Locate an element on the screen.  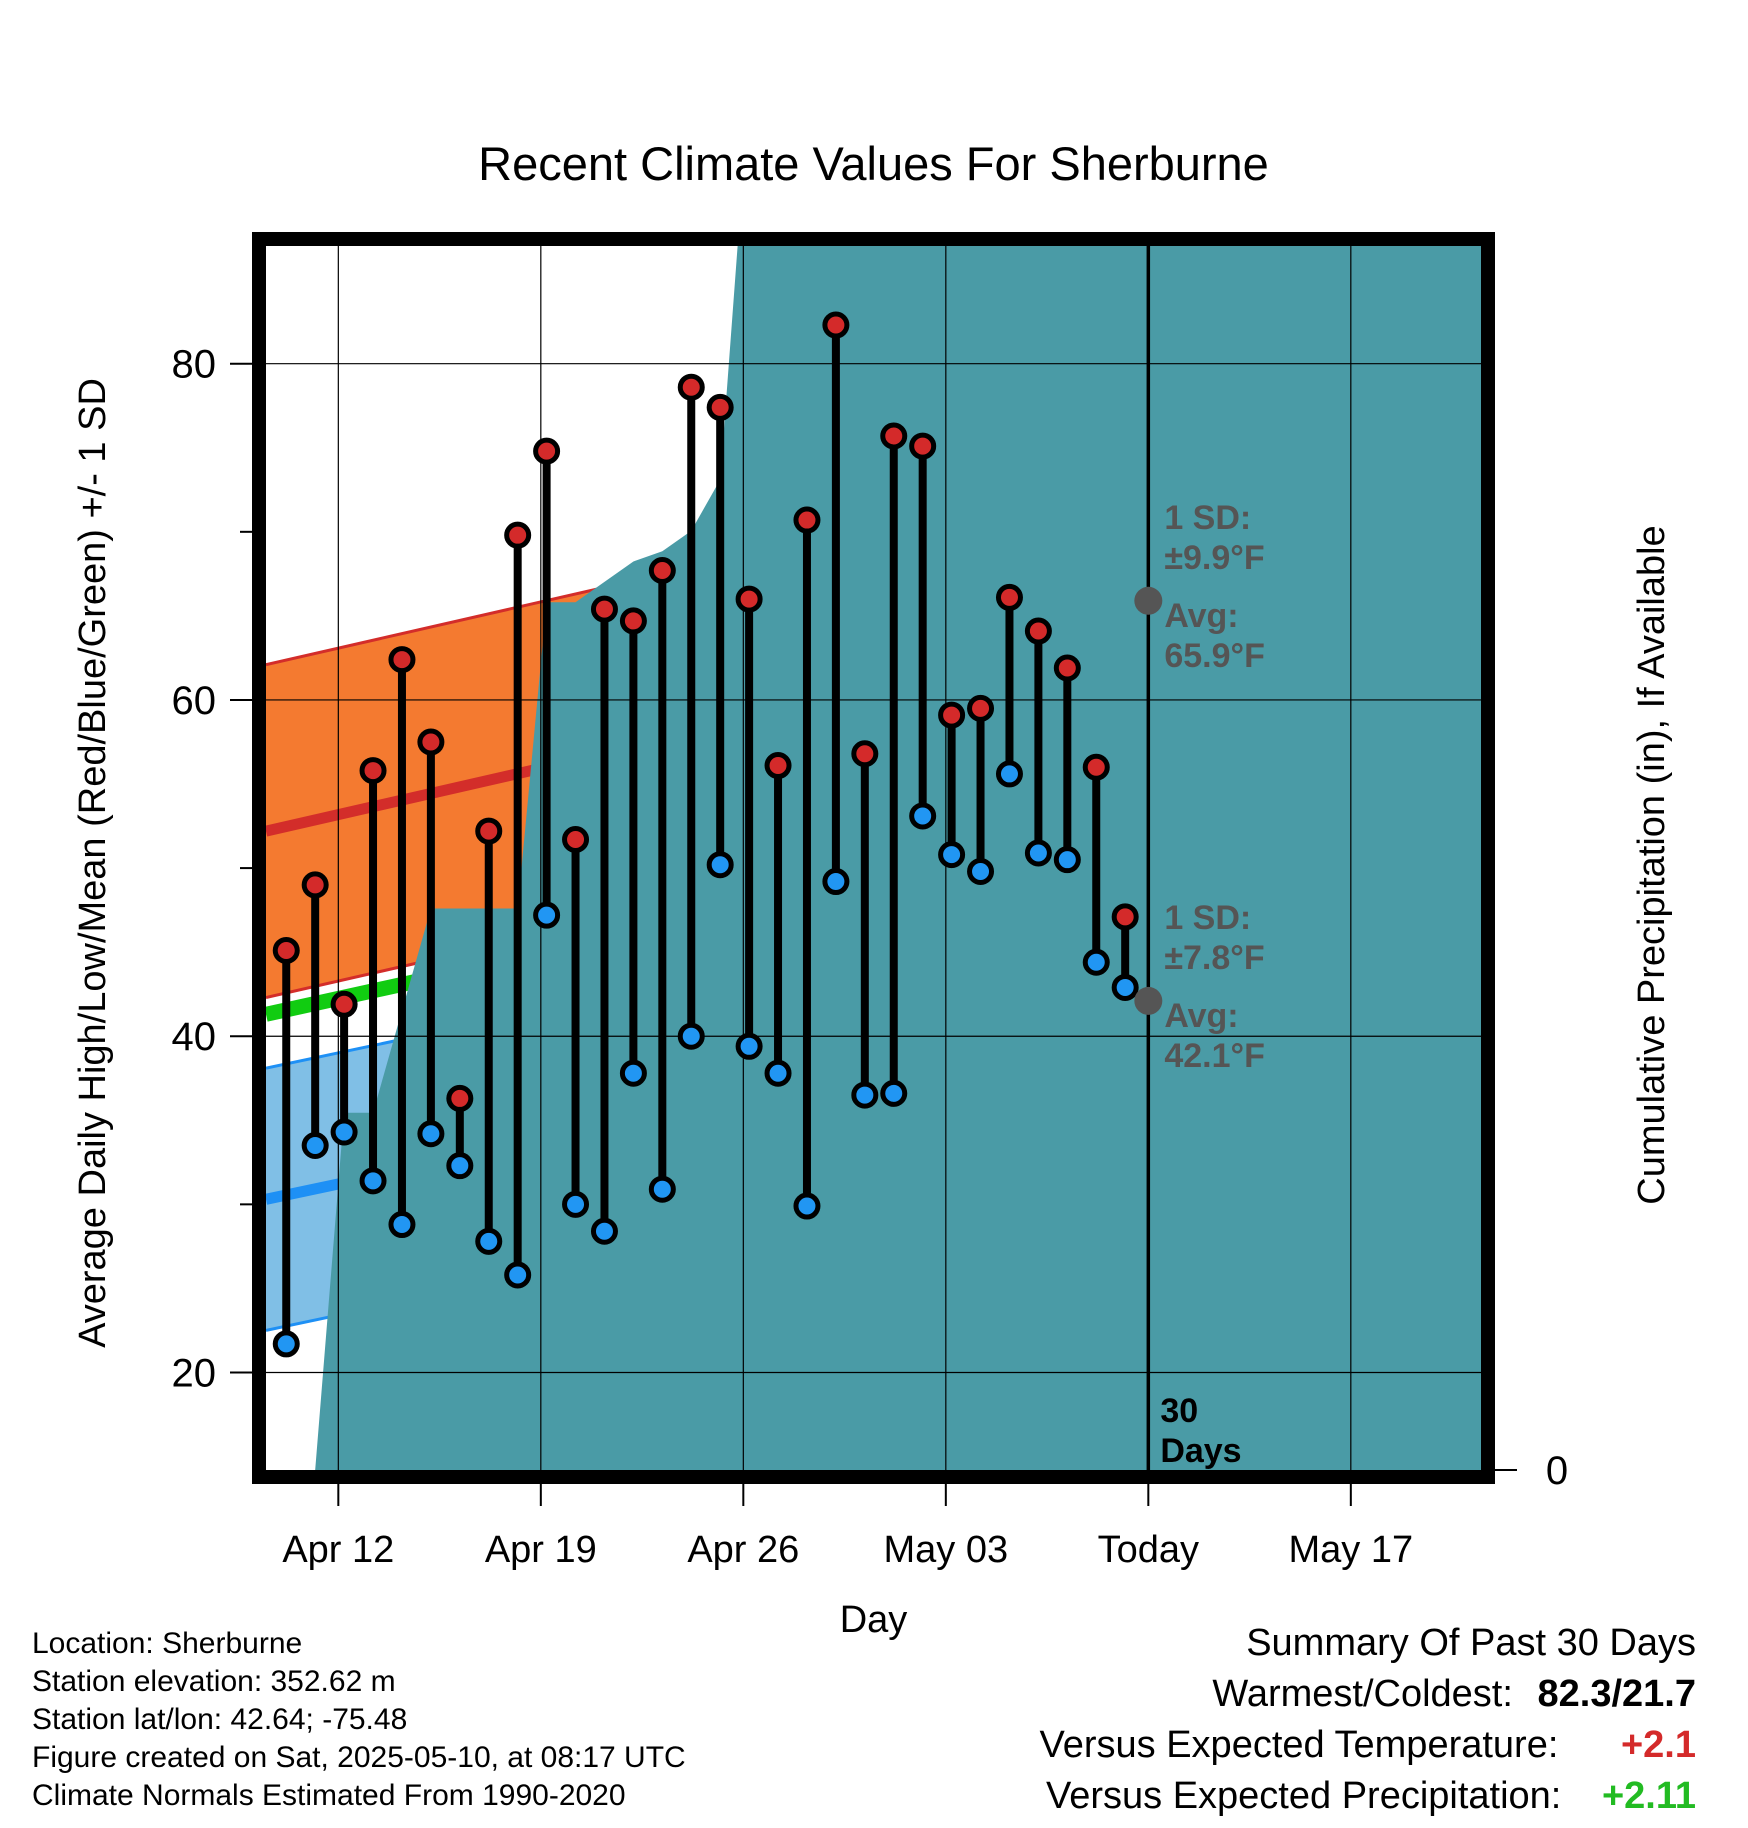
temp-departure-label: Versus Expected Temperature: is located at coordinates (1299, 1745).